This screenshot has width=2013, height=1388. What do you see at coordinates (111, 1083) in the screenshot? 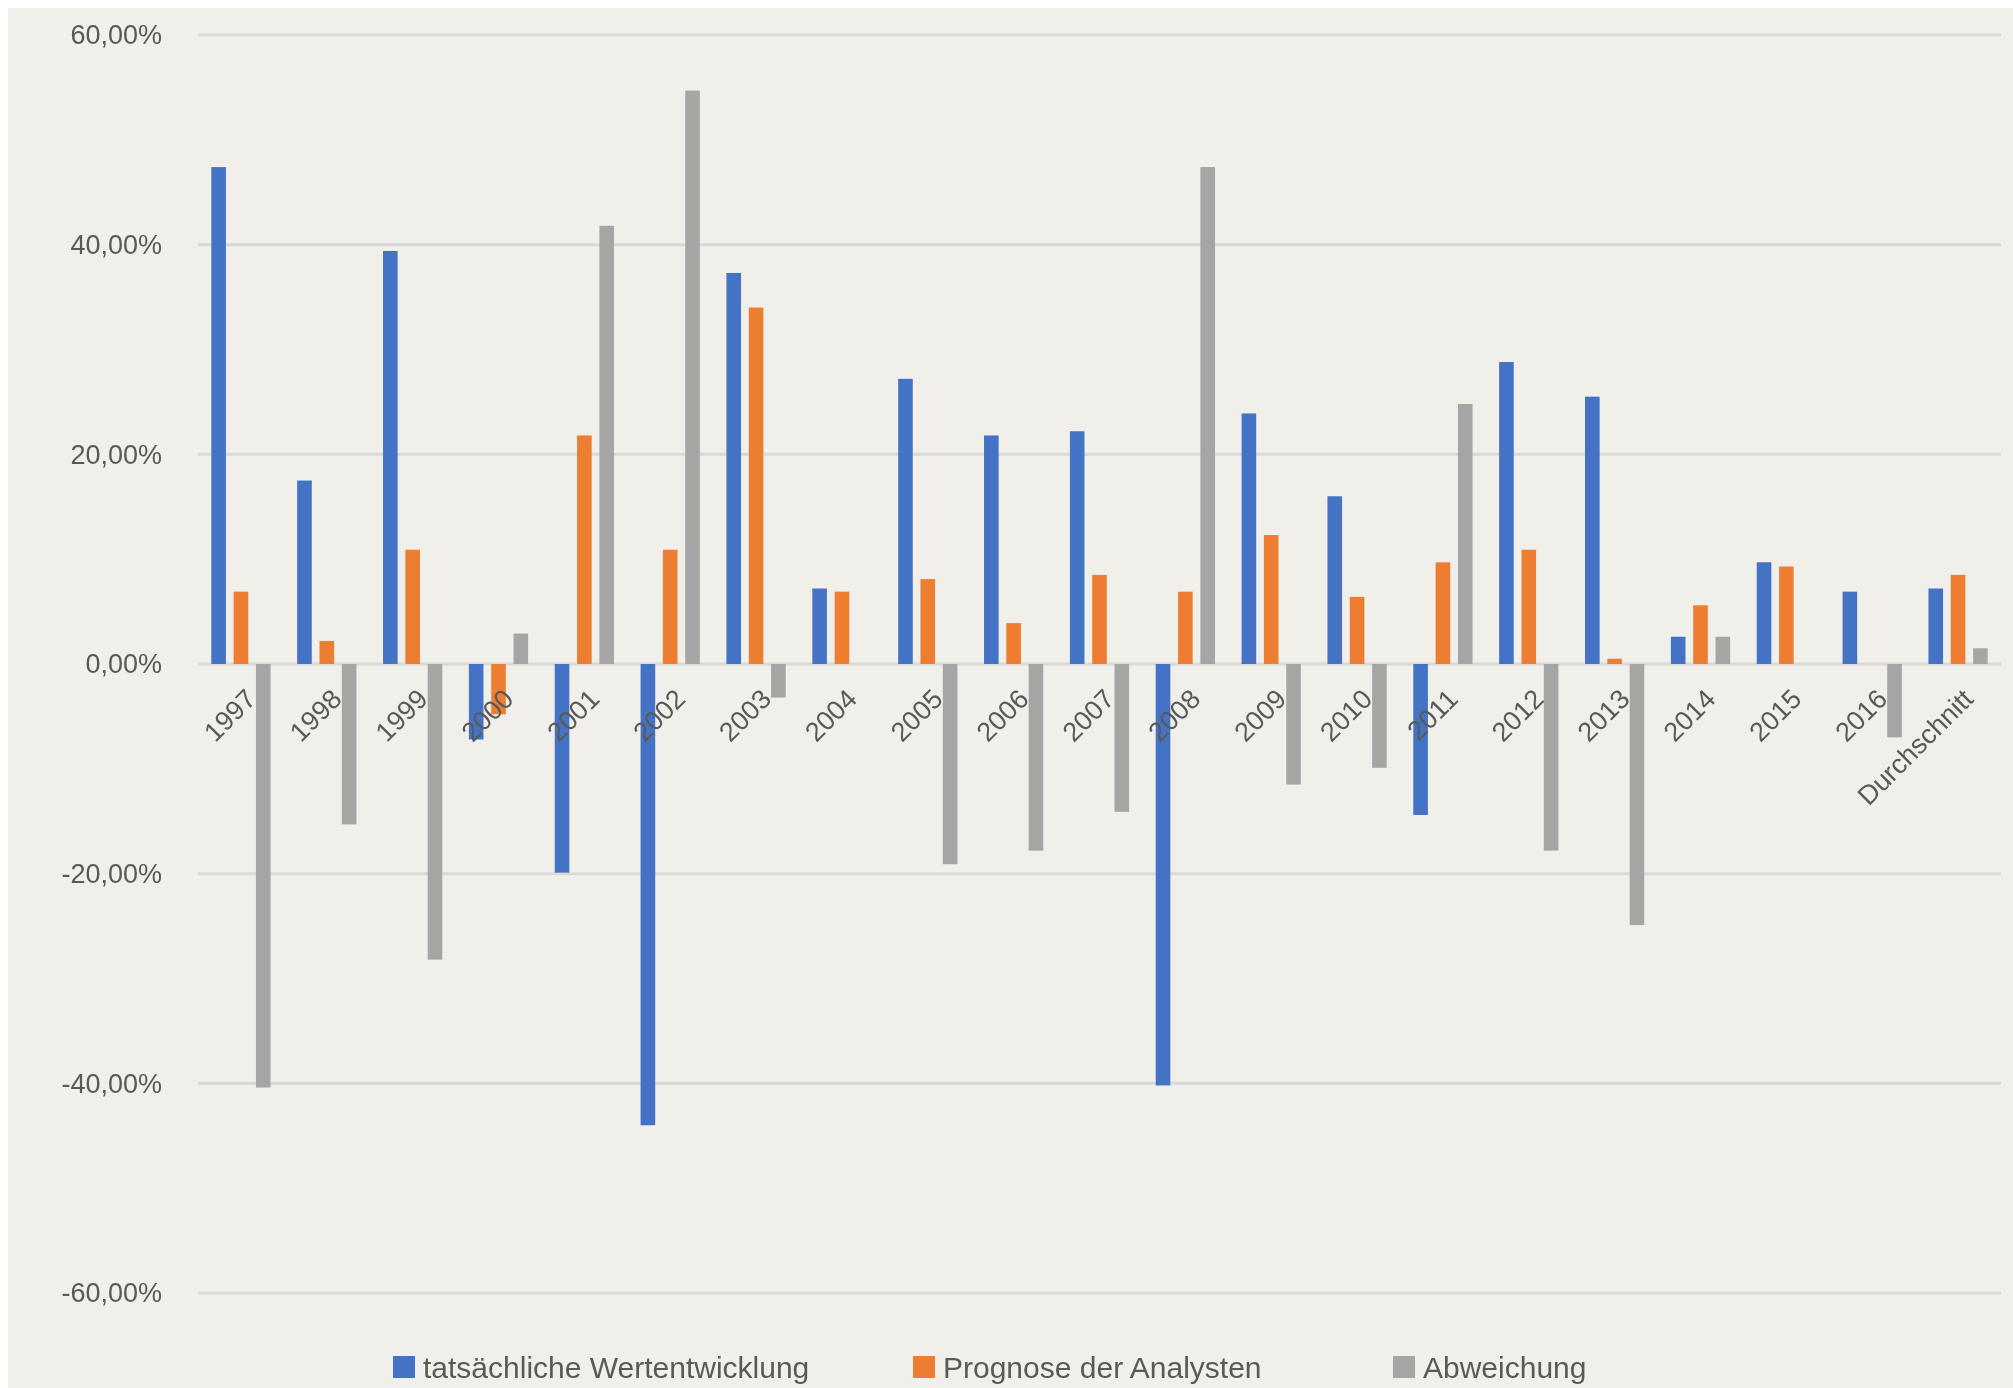
I see `y-tick-label: -40,00%` at bounding box center [111, 1083].